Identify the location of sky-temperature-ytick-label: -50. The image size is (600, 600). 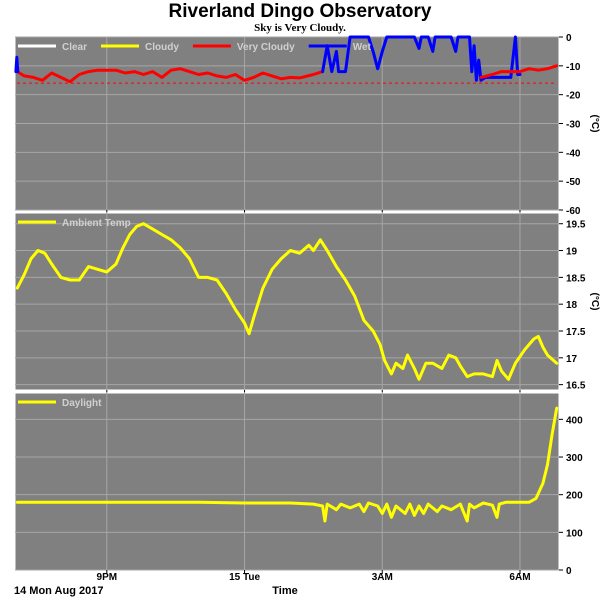
(573, 182).